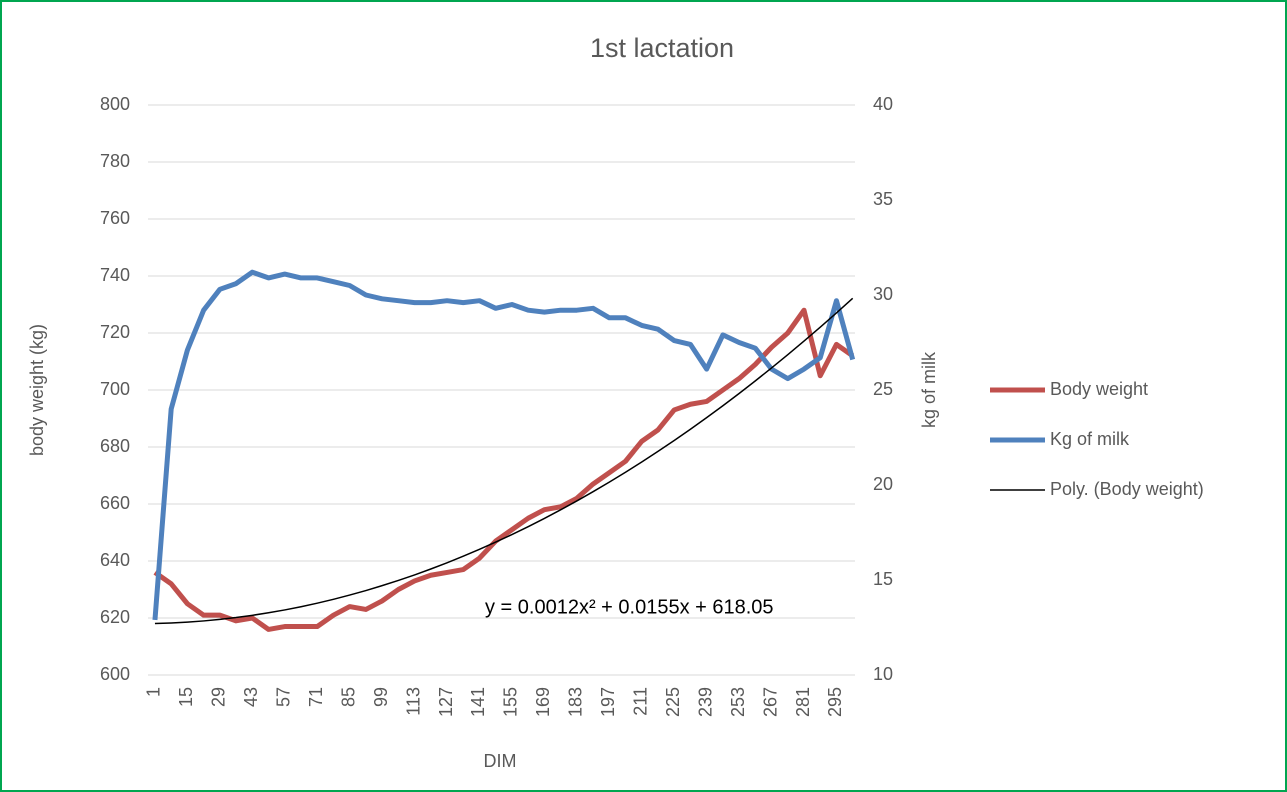 The height and width of the screenshot is (792, 1287). I want to click on x-tick-label: 141, so click(478, 702).